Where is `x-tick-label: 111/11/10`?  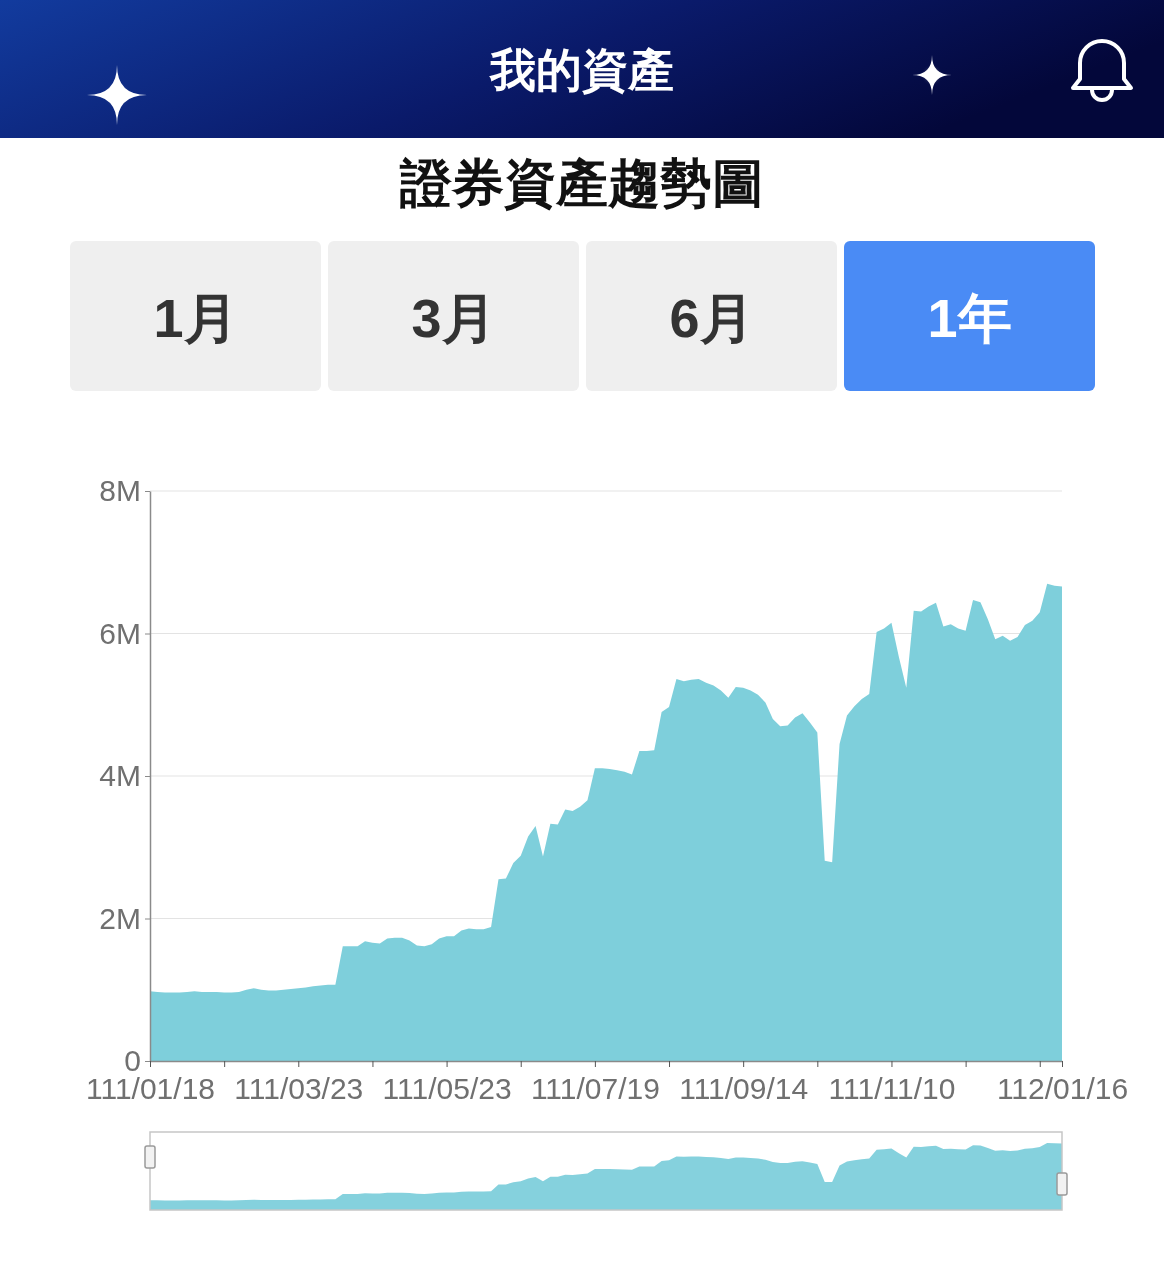 x-tick-label: 111/11/10 is located at coordinates (892, 1089).